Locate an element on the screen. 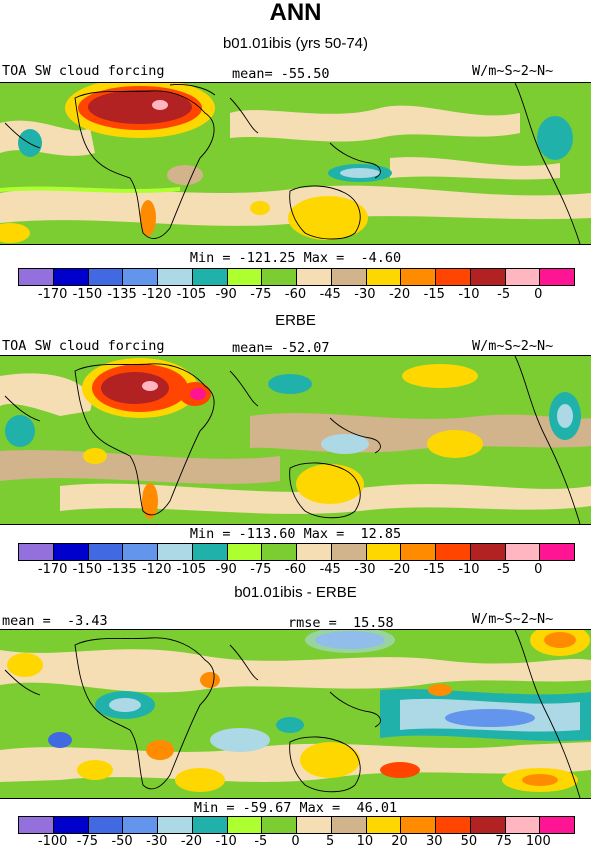 The width and height of the screenshot is (591, 850). panel-1-mean-label: mean= -55.50 is located at coordinates (281, 74).